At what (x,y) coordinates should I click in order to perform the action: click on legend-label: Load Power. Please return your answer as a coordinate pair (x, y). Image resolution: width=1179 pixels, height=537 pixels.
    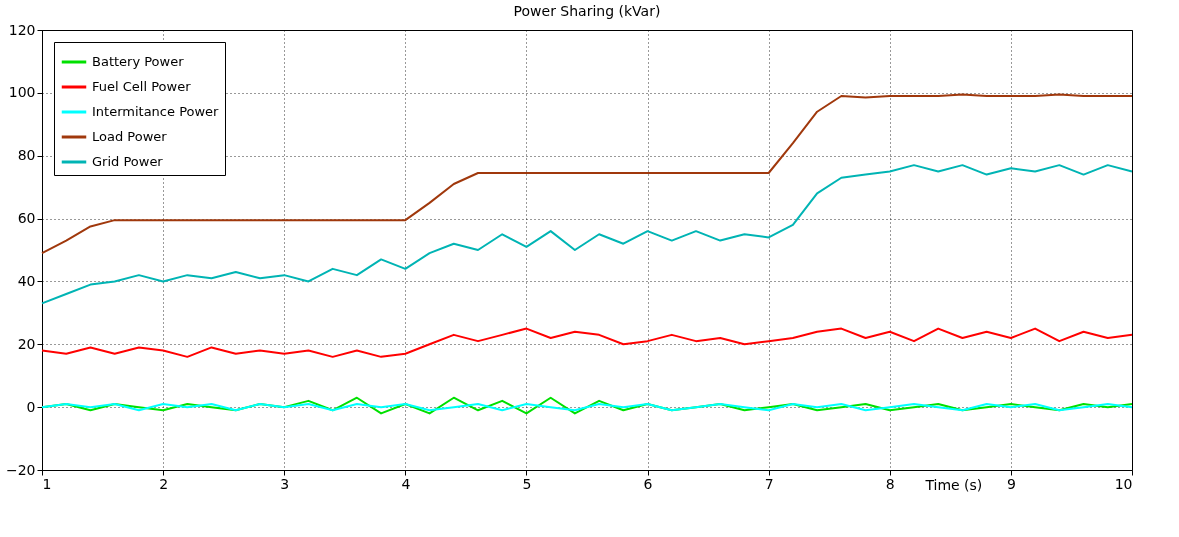
    Looking at the image, I should click on (130, 136).